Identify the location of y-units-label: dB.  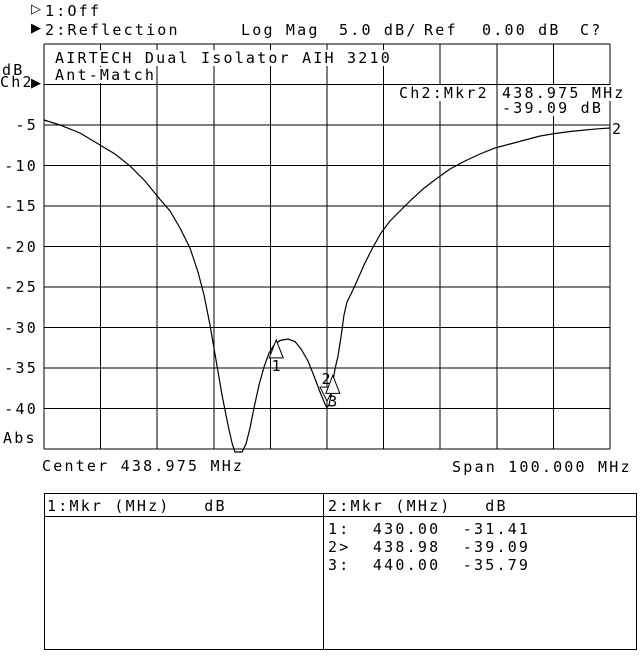
(13, 70).